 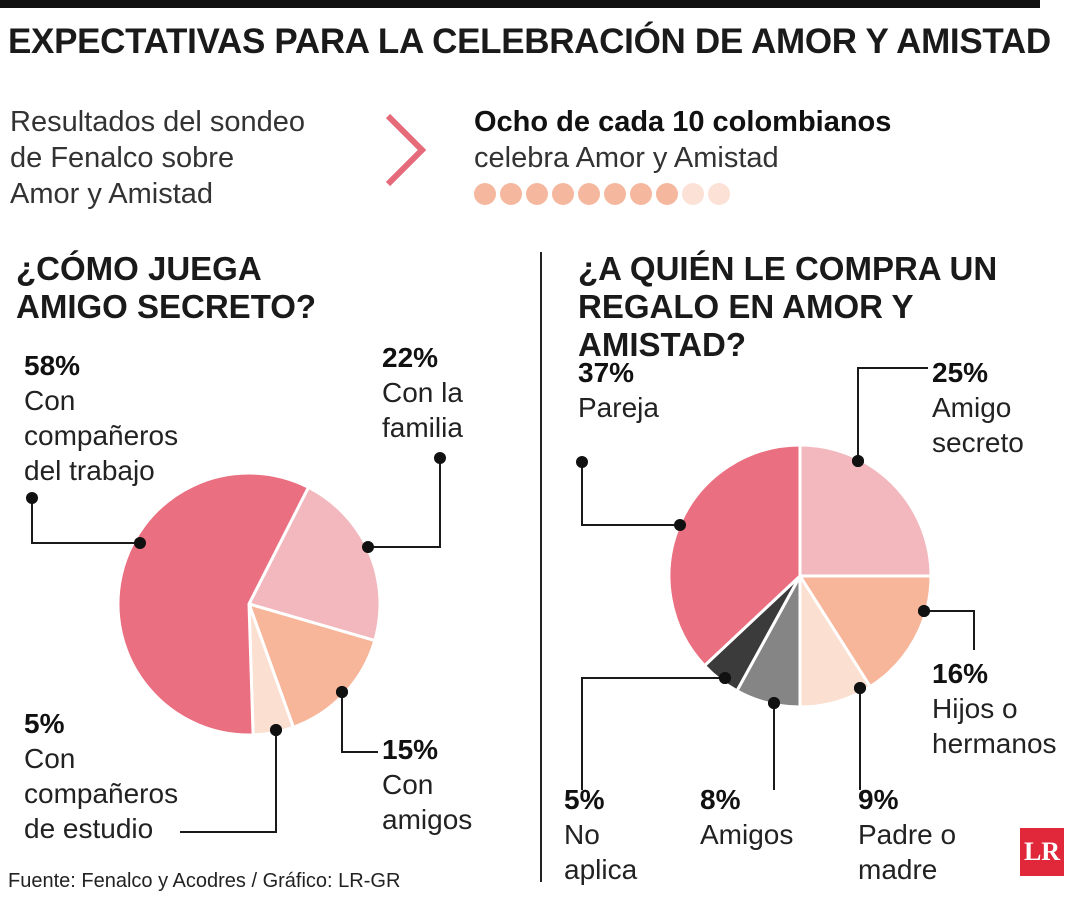 What do you see at coordinates (520, 4) in the screenshot?
I see `top-rule` at bounding box center [520, 4].